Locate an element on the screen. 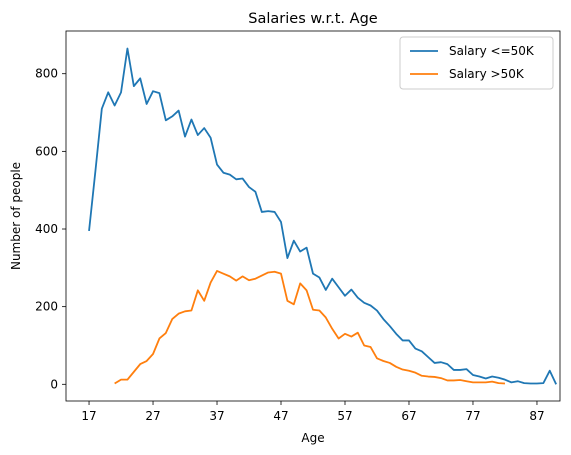 The height and width of the screenshot is (455, 571). x-tick-label: 67 is located at coordinates (408, 416).